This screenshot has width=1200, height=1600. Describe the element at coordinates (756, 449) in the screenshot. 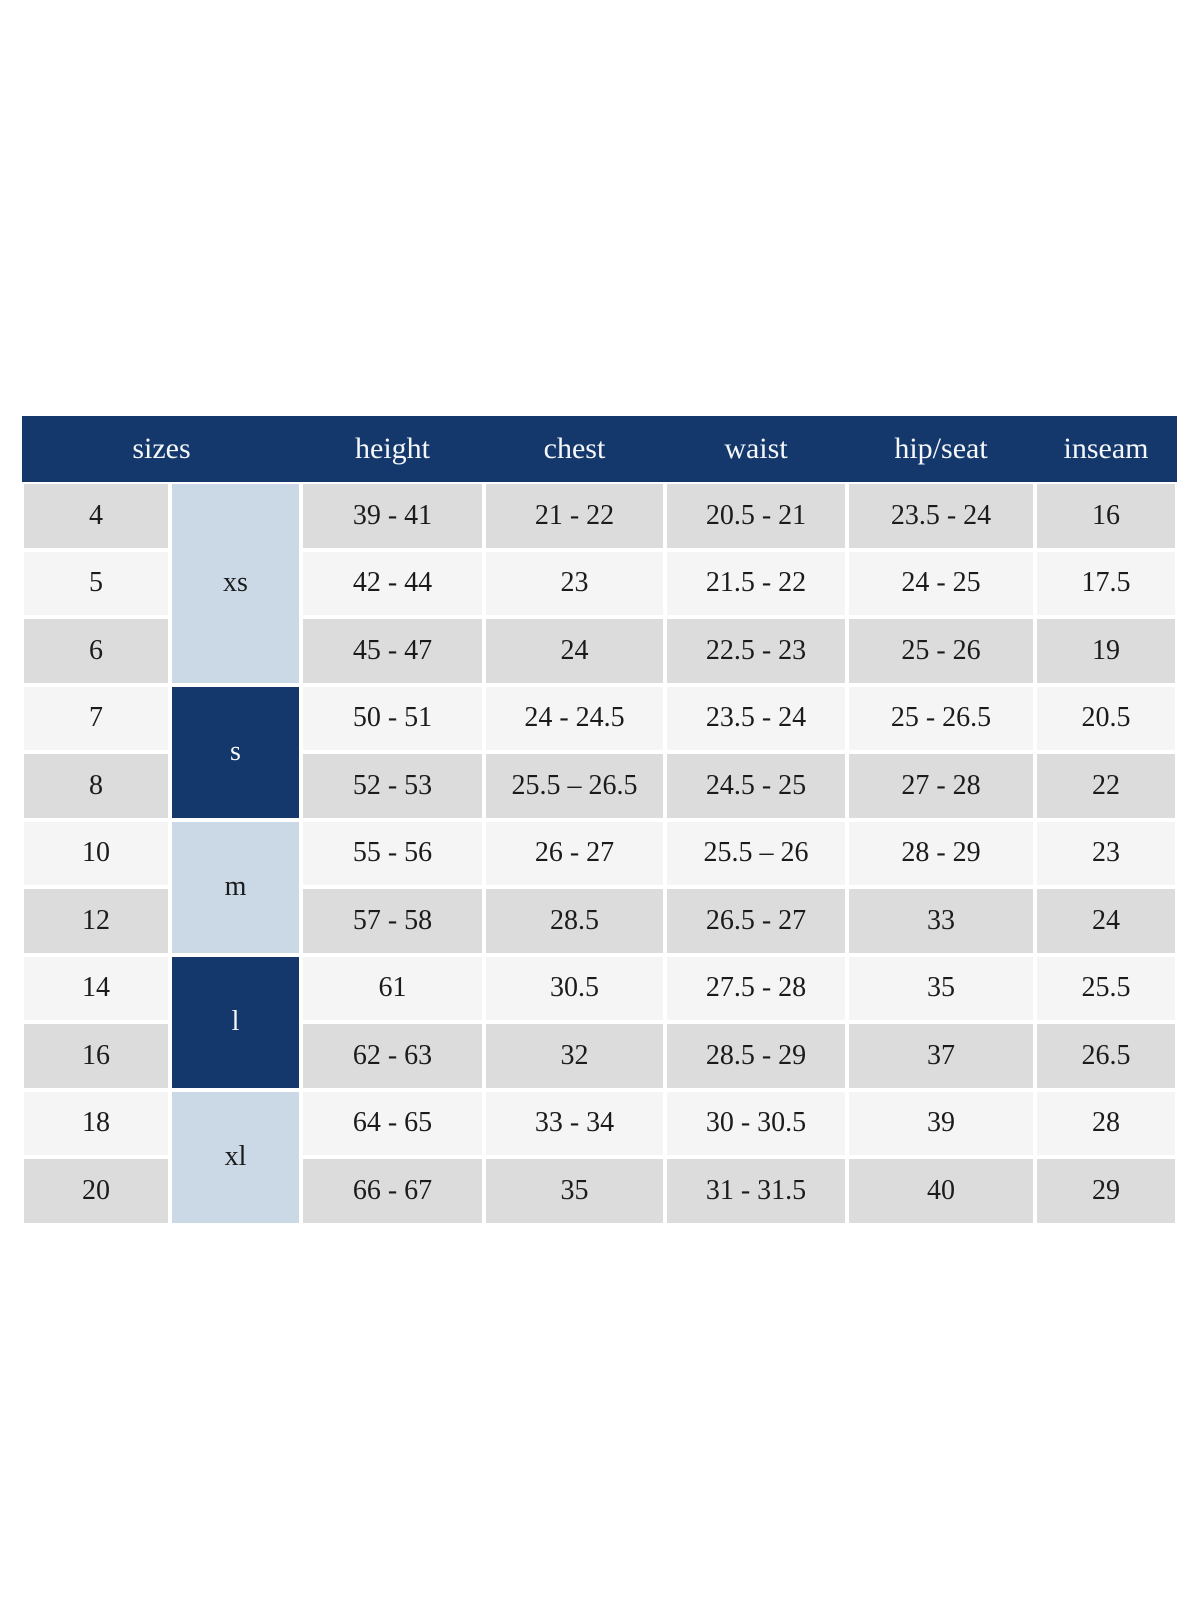

I see `header-waist: waist` at that location.